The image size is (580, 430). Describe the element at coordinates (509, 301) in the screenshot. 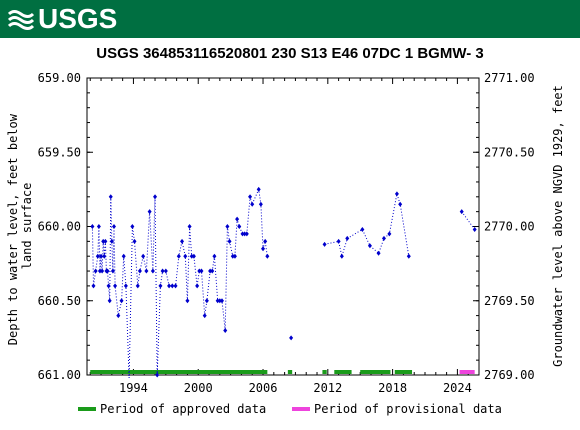

I see `y-right-tick-label: 2769.50` at that location.